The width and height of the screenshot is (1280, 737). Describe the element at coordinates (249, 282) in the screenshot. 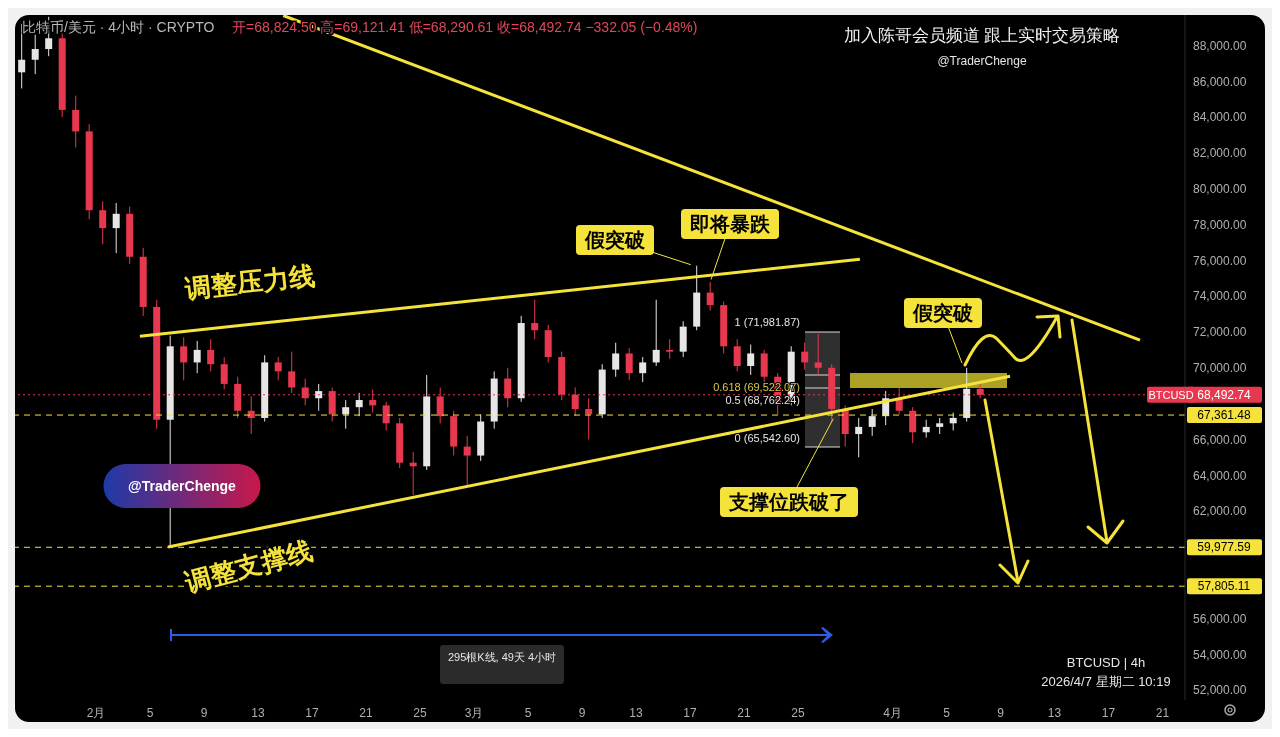

I see `annotation: 调整压力线` at that location.